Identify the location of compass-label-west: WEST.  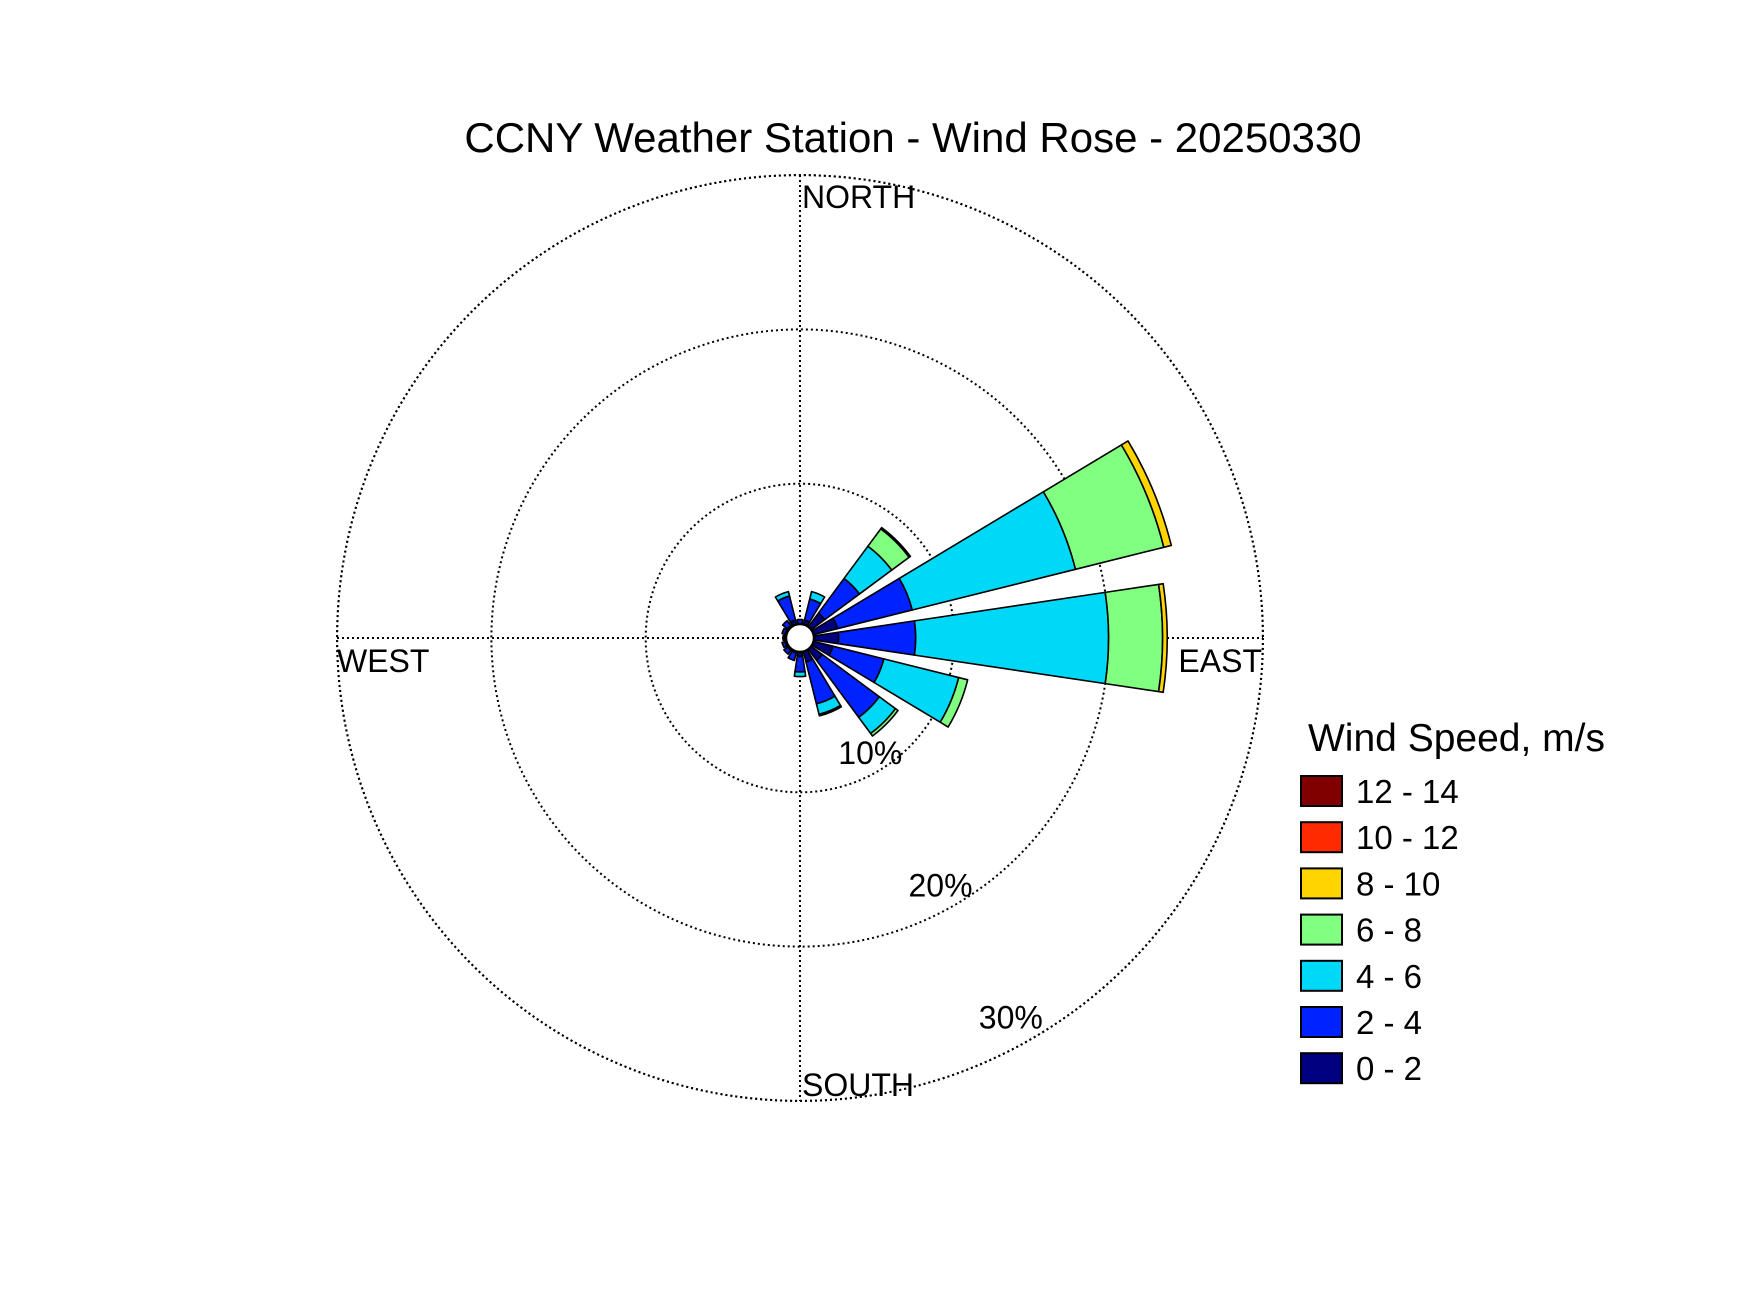
(383, 661).